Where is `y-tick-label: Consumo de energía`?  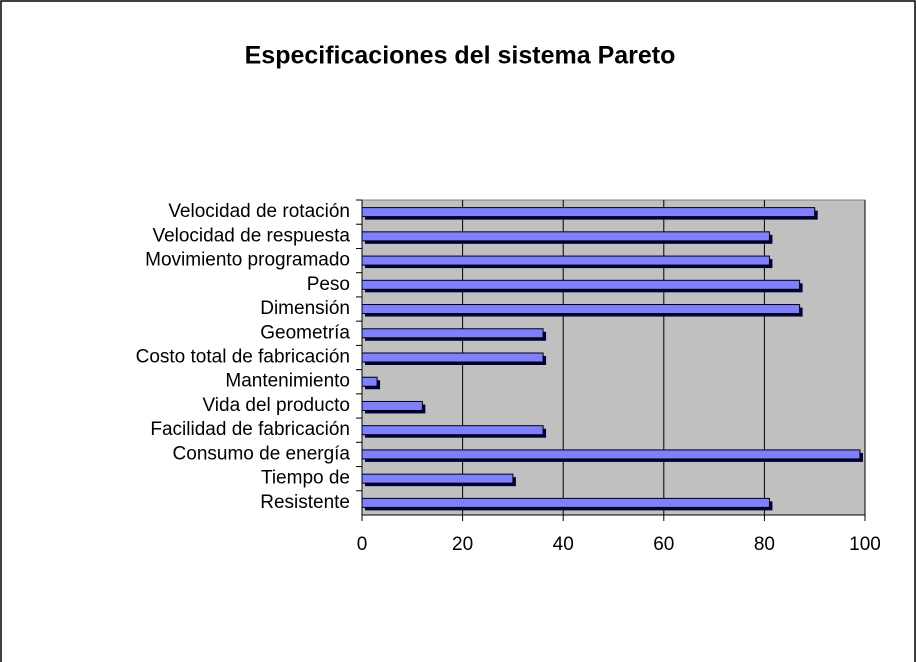 y-tick-label: Consumo de energía is located at coordinates (262, 453).